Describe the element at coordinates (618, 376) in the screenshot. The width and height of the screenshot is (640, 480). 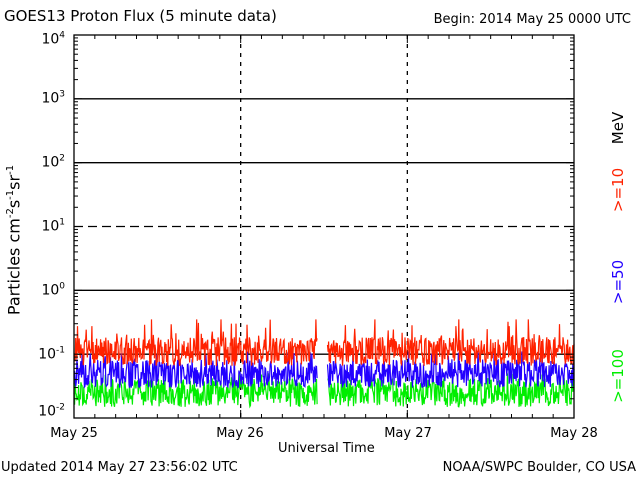
I see `legend-ge100: >=100` at that location.